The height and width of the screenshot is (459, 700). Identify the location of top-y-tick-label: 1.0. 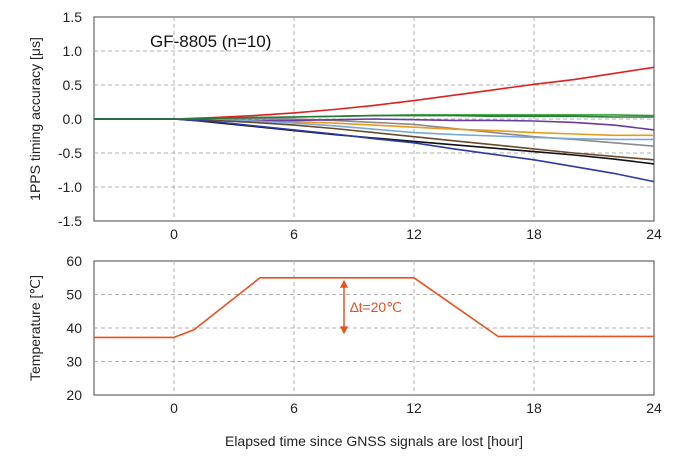
(73, 51).